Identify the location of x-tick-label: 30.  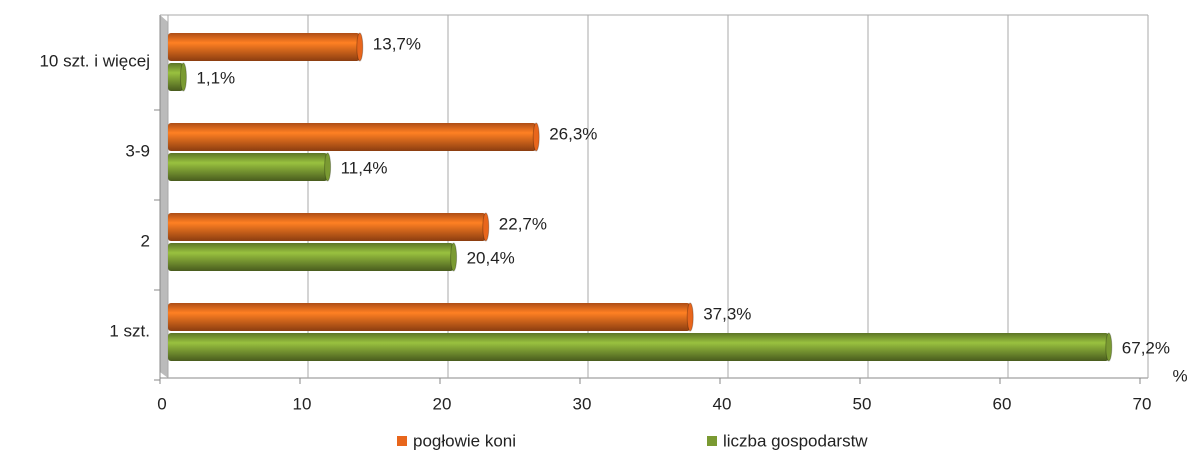
(582, 403).